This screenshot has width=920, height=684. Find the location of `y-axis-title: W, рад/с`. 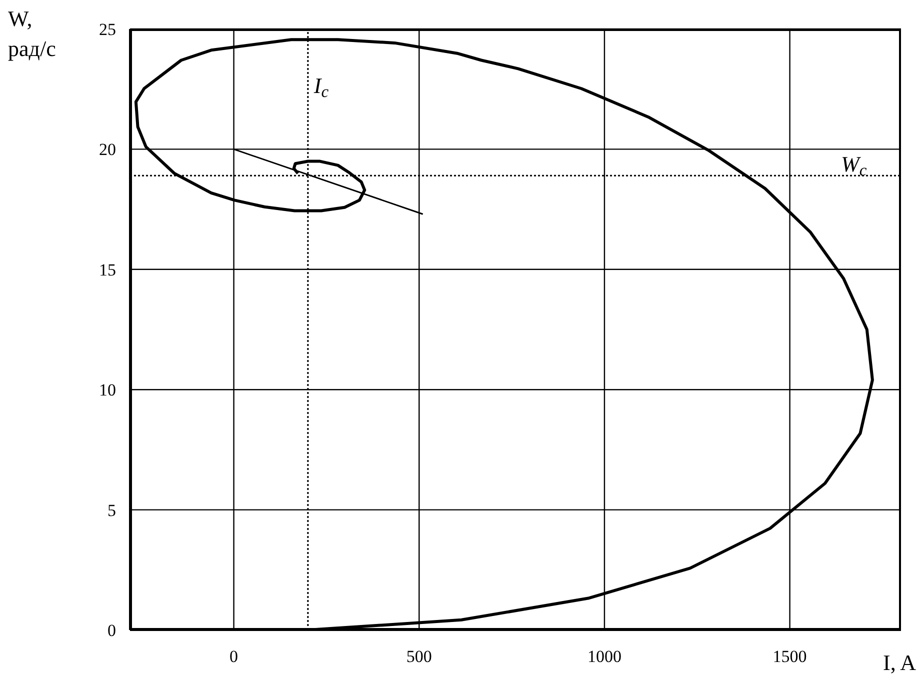

y-axis-title: W, рад/с is located at coordinates (32, 34).